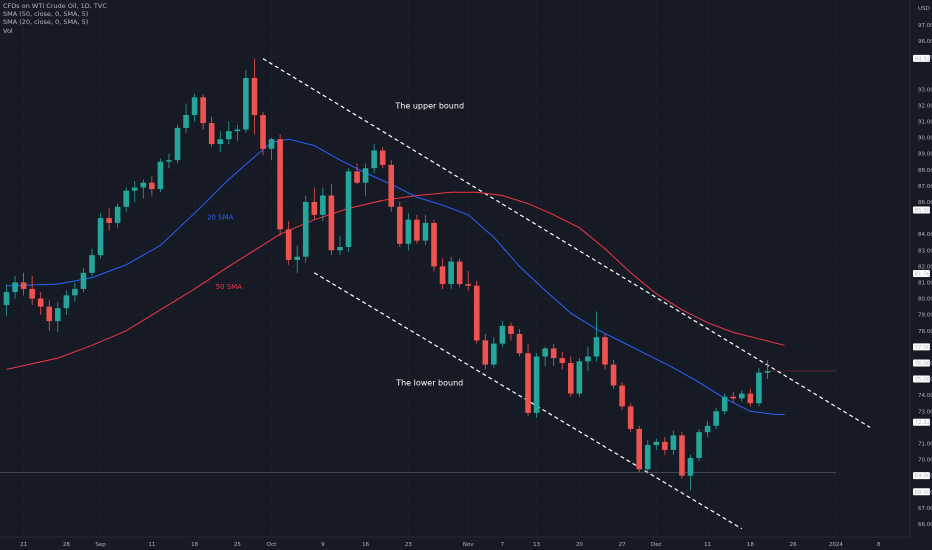 Image resolution: width=932 pixels, height=550 pixels. Describe the element at coordinates (793, 545) in the screenshot. I see `x-tick-label: 26` at that location.